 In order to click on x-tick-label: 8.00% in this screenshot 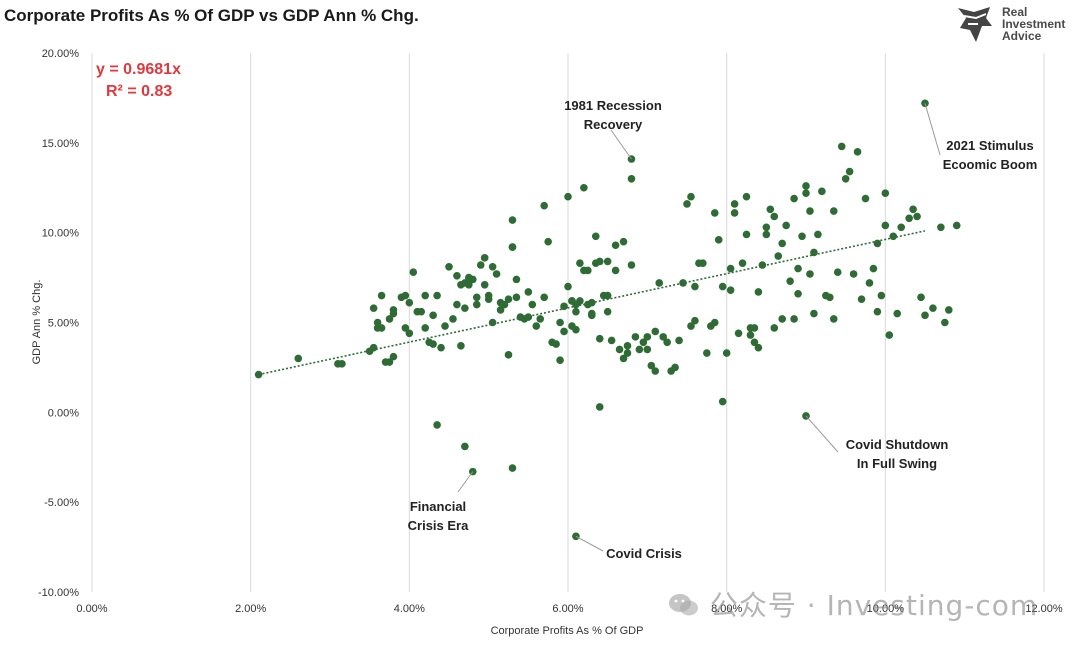, I will do `click(726, 609)`.